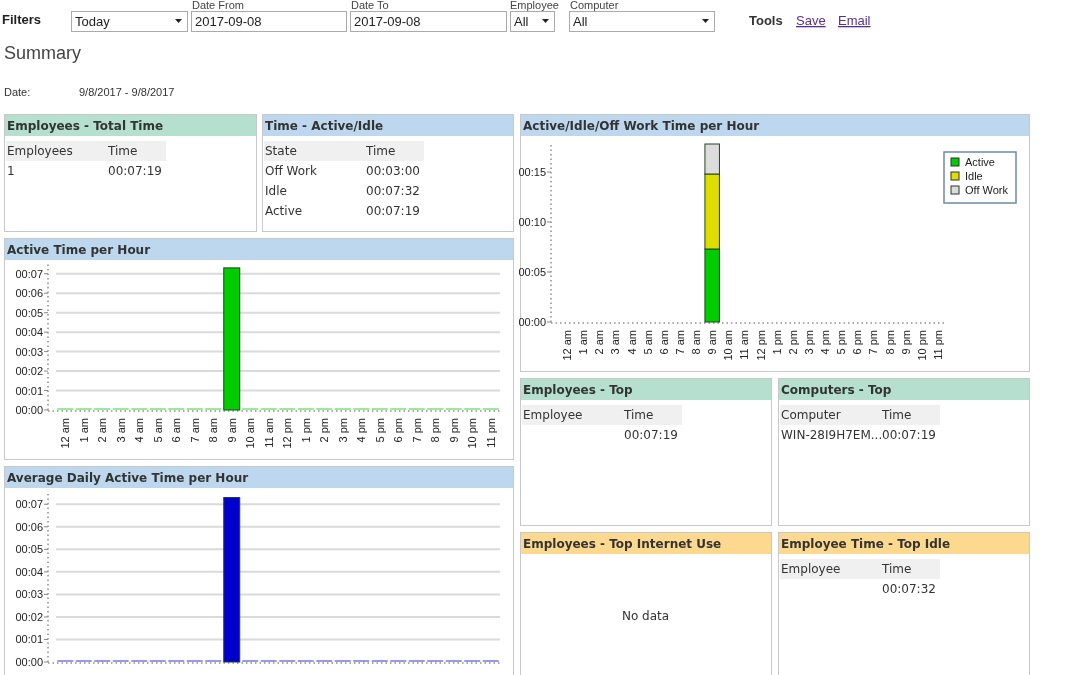  I want to click on text: No data, so click(645, 616).